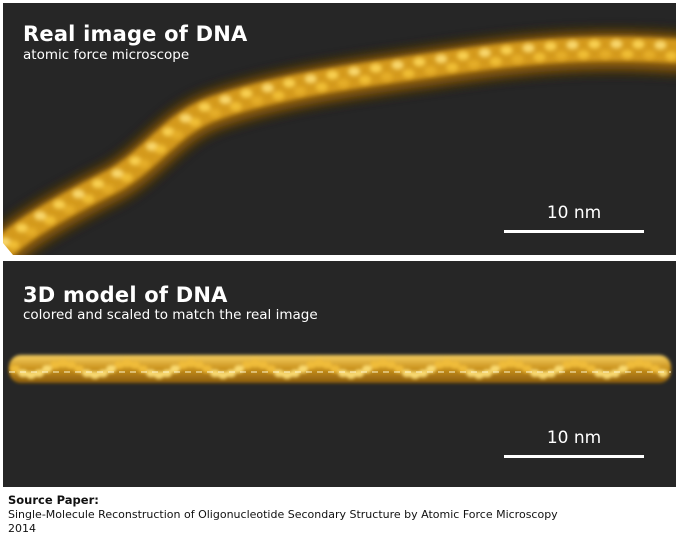  I want to click on model-title: 3D model of DNA, so click(125, 295).